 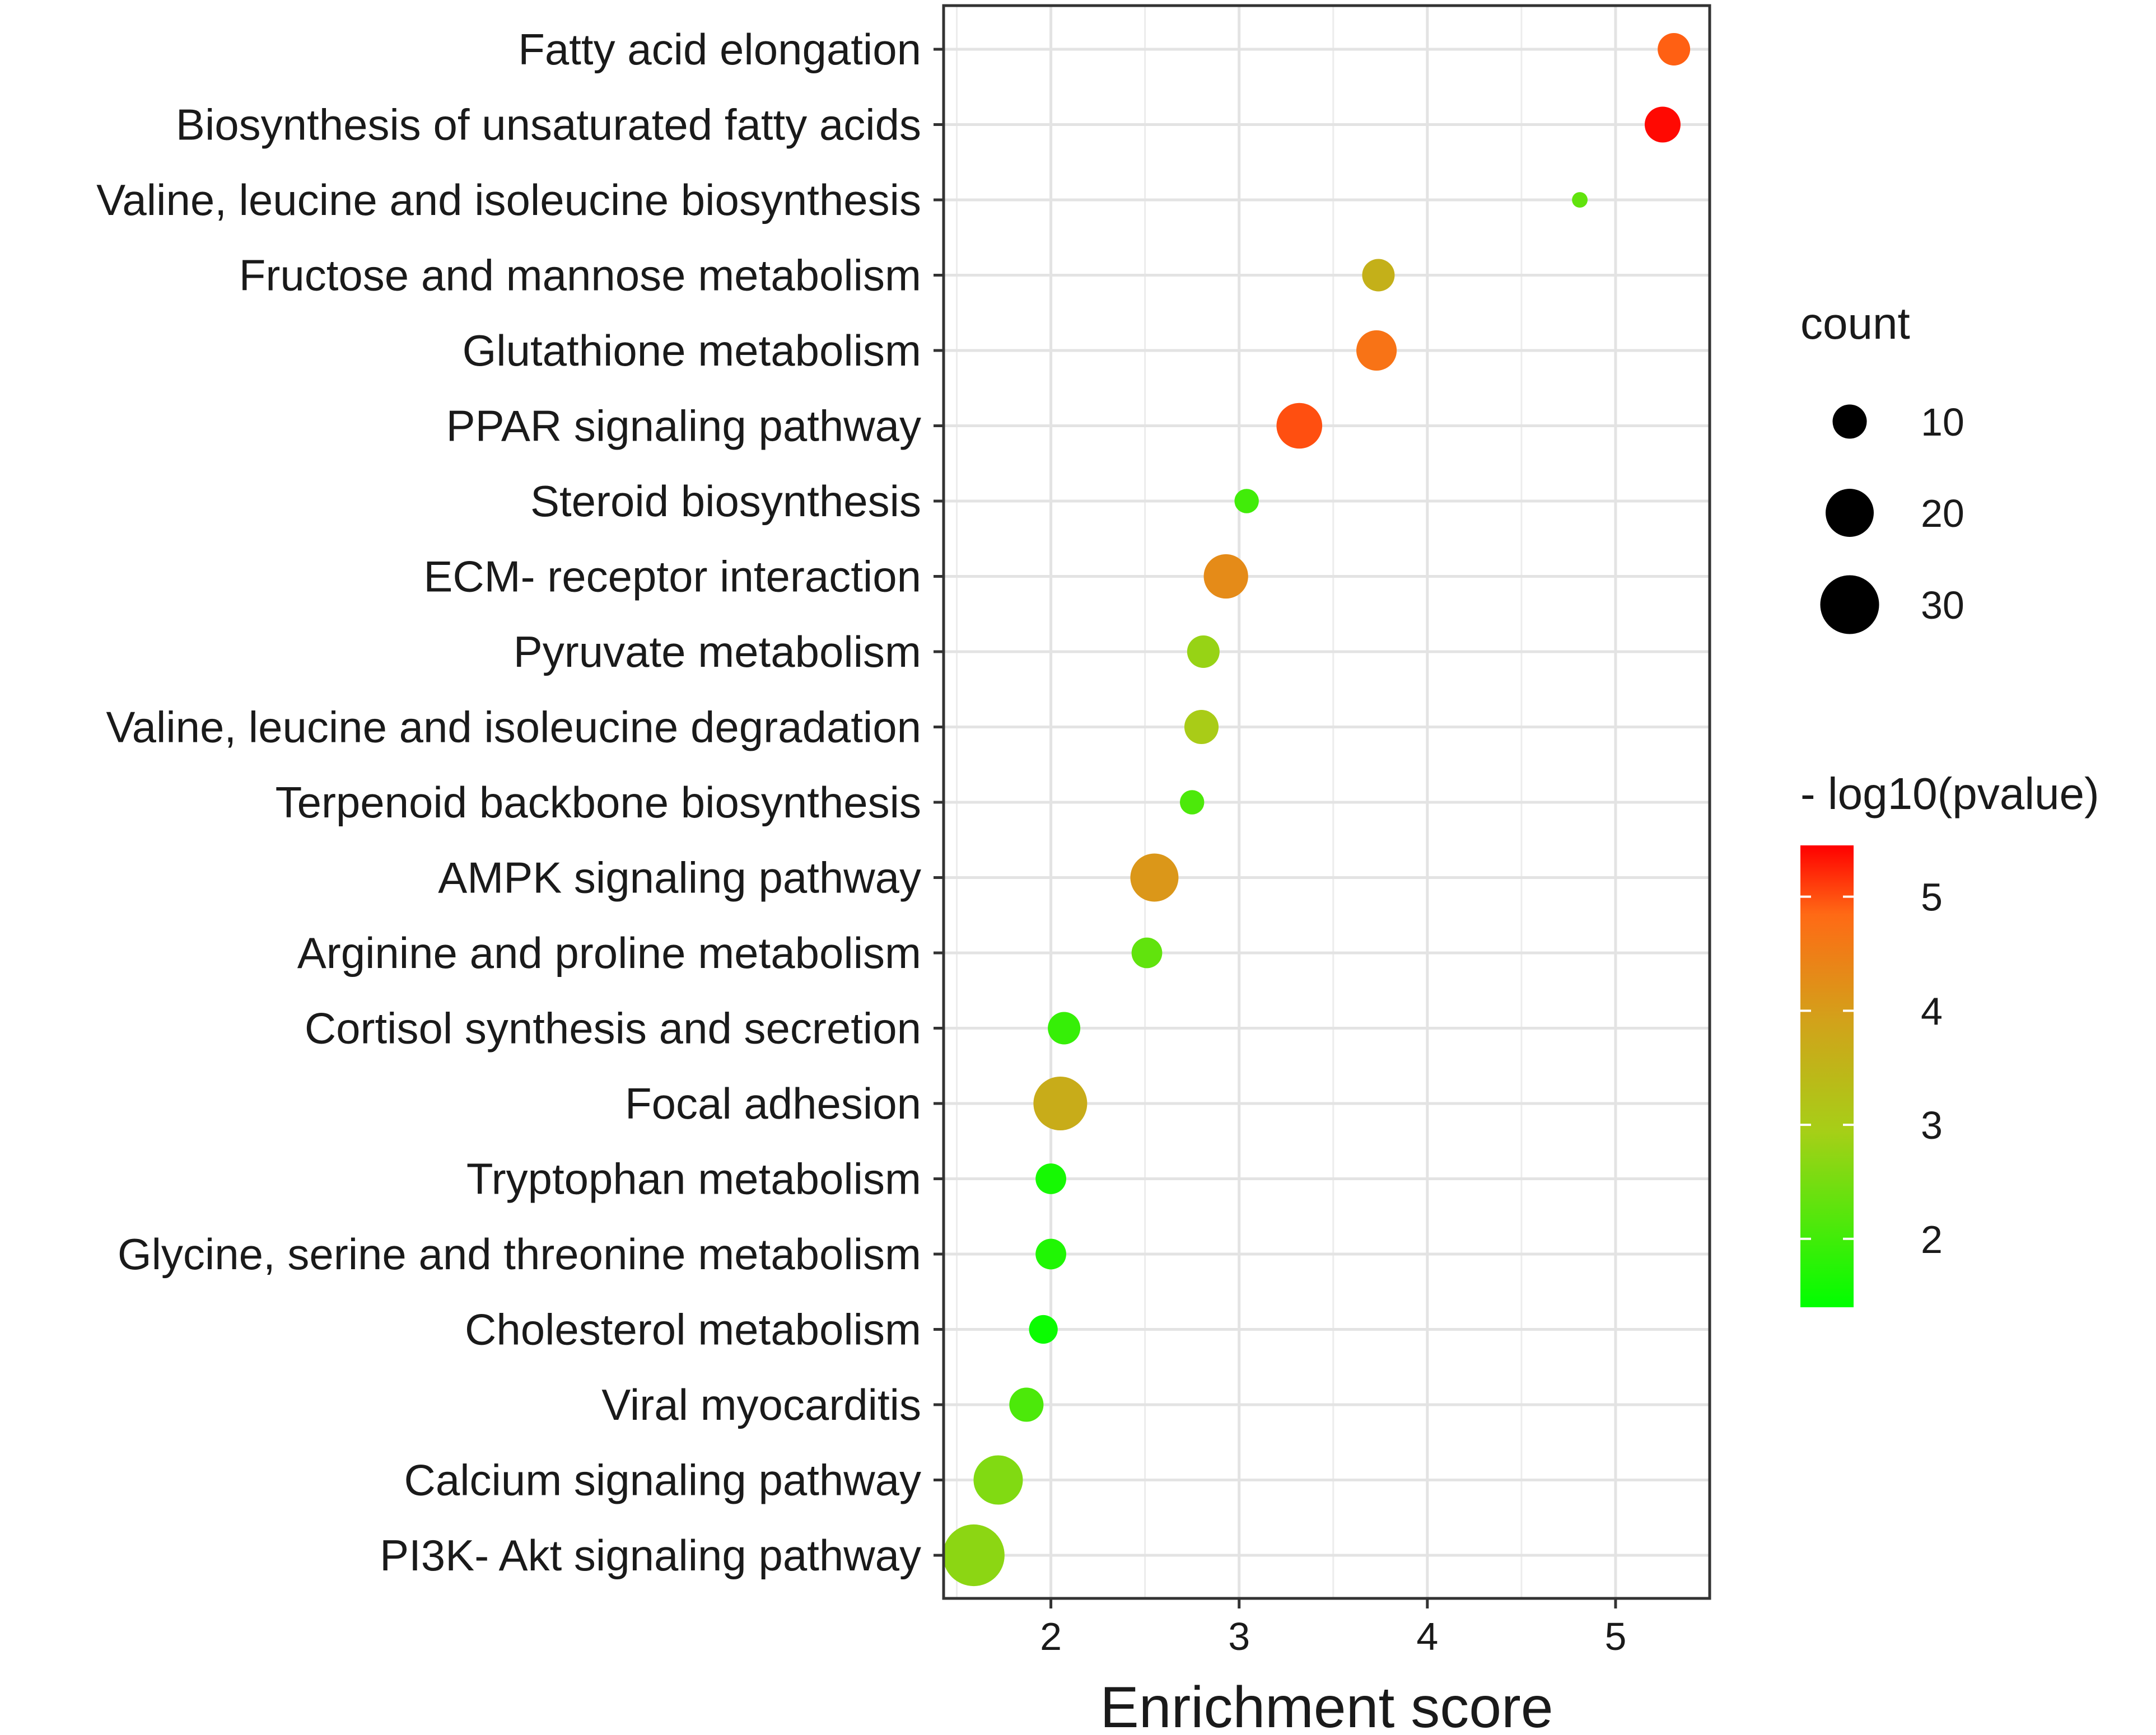 I want to click on y-tick-label: AMPK signaling pathway, so click(x=679, y=877).